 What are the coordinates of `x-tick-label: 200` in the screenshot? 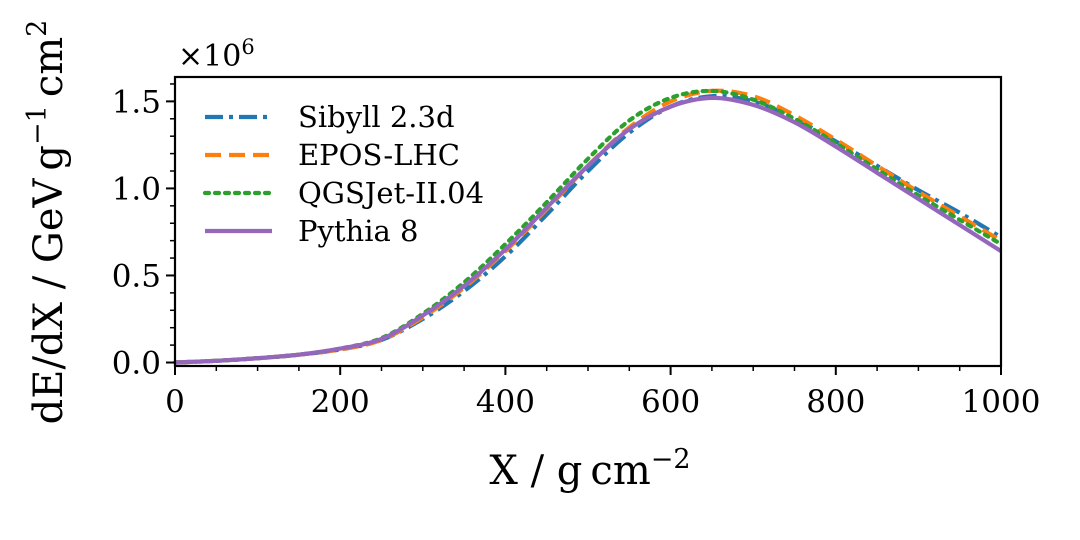 It's located at (340, 402).